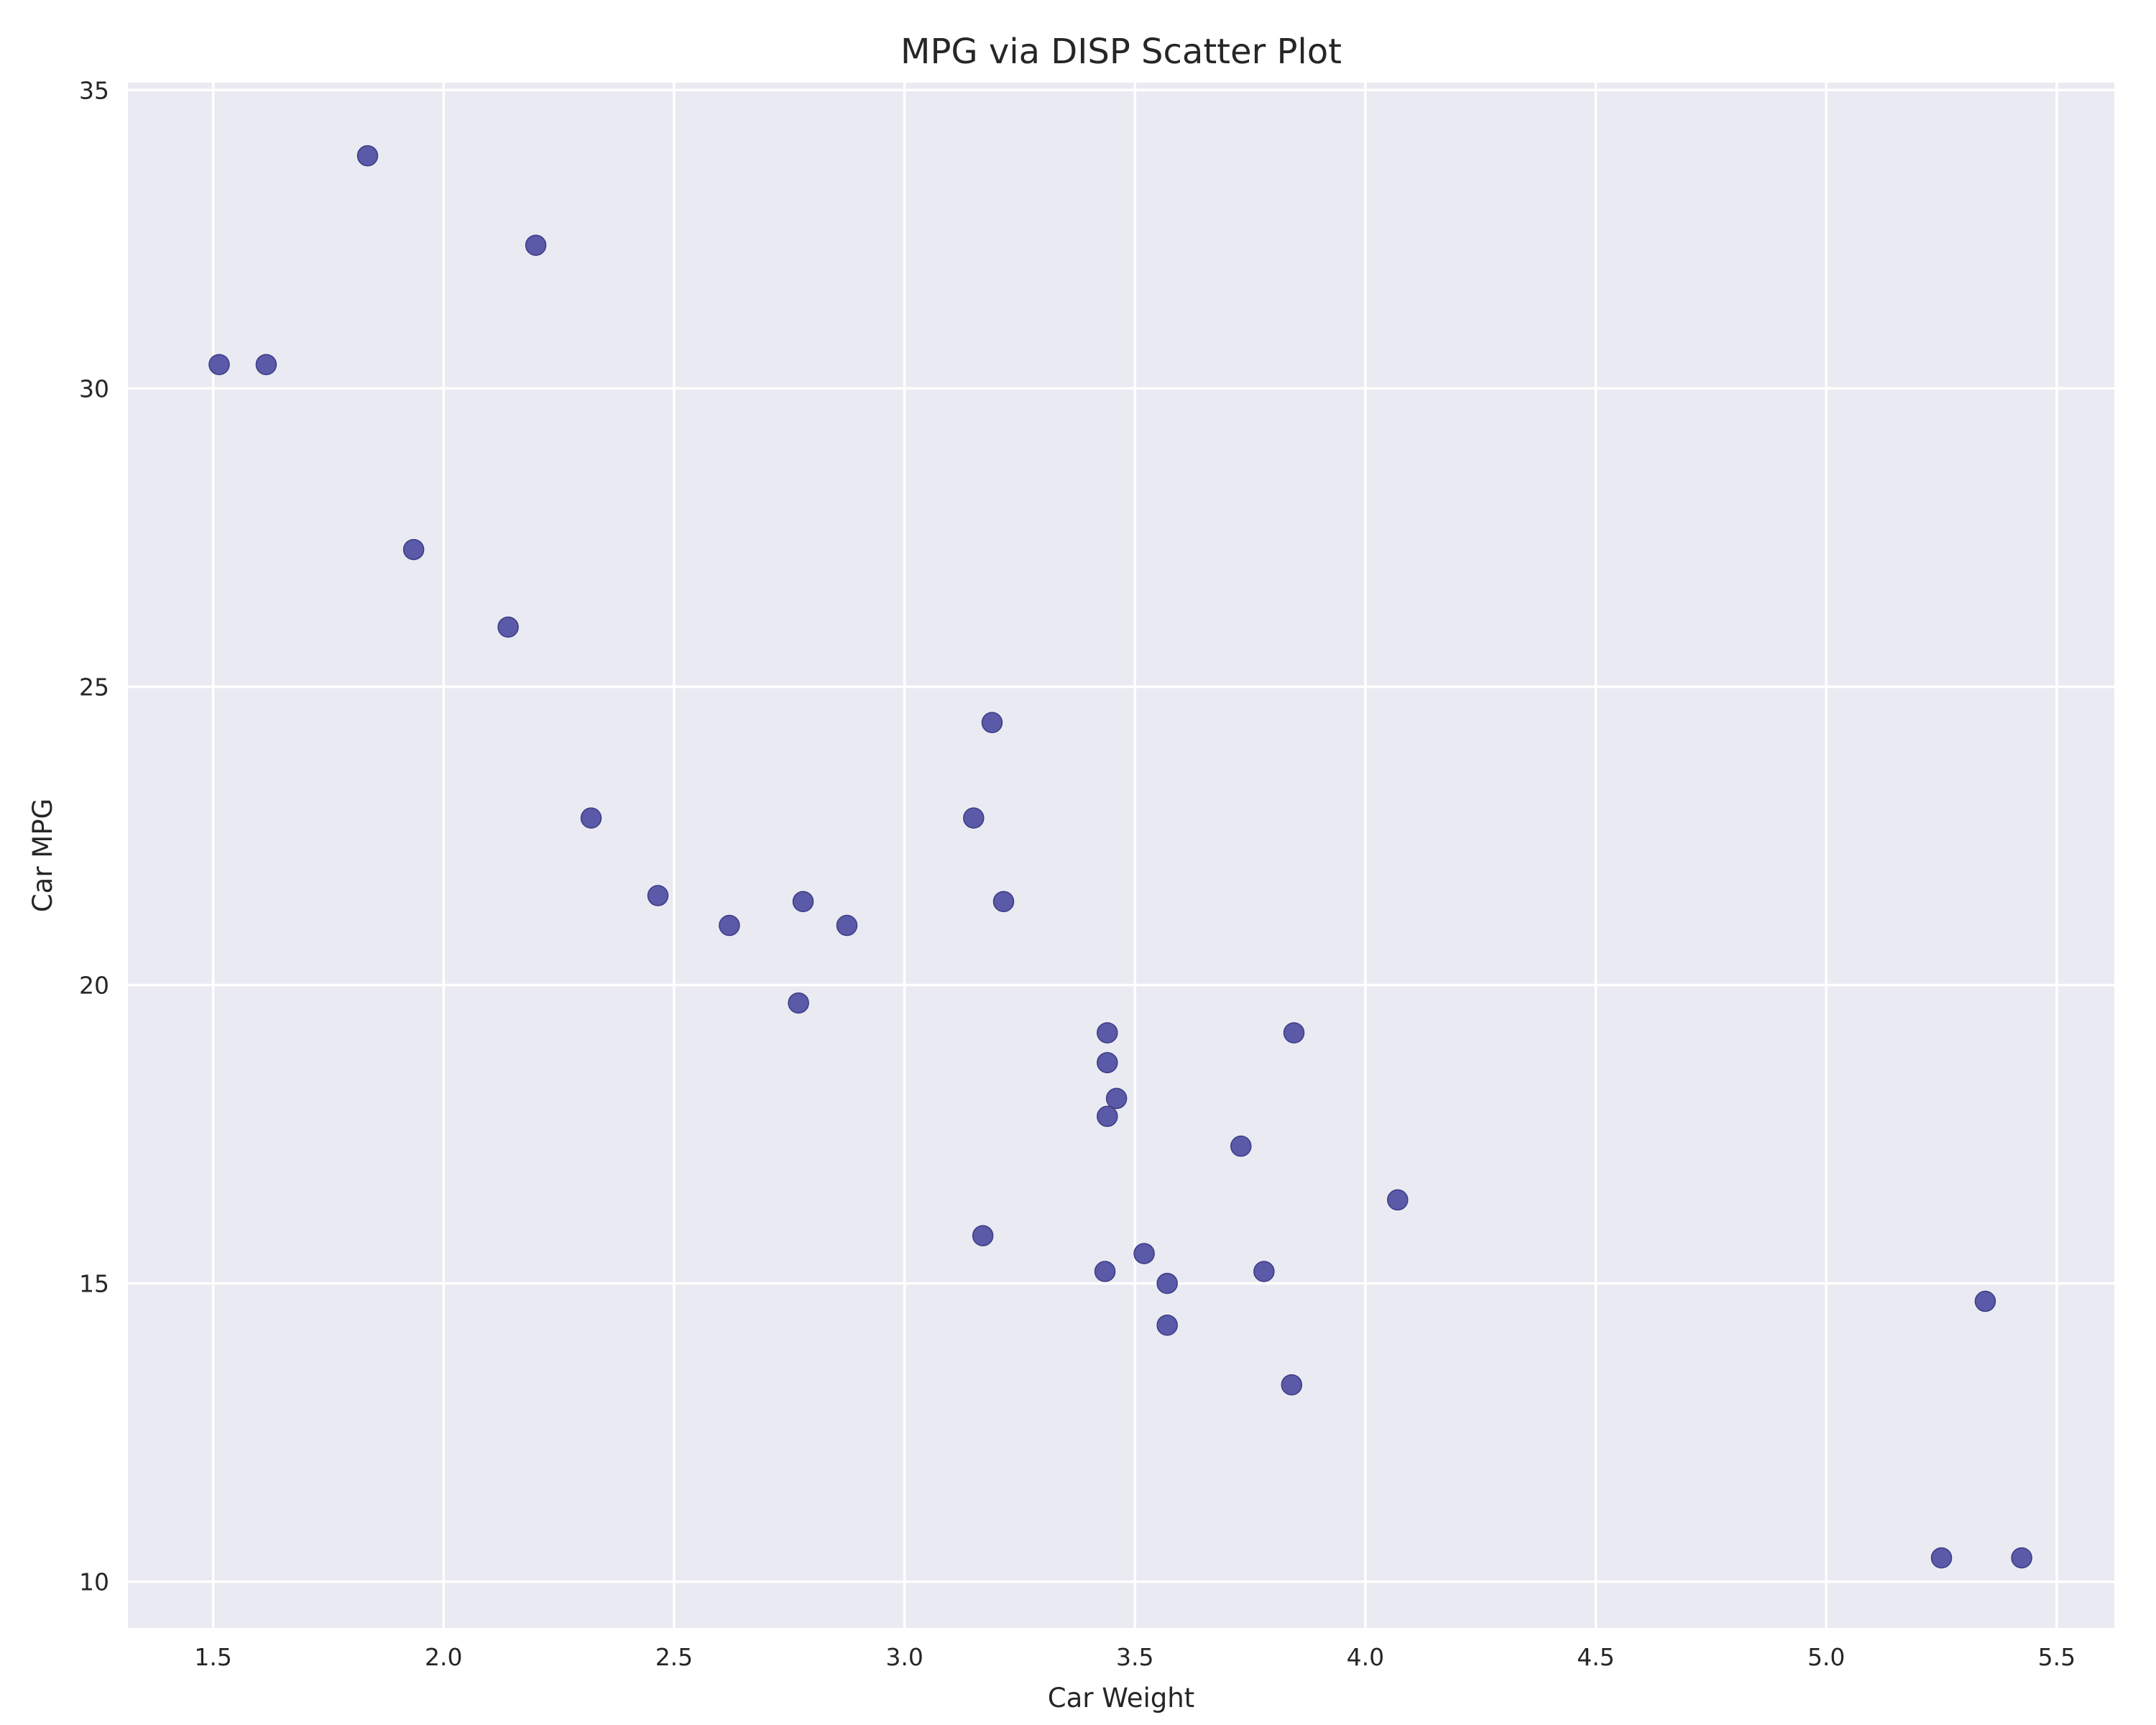  I want to click on y-tick-label: 20, so click(94, 986).